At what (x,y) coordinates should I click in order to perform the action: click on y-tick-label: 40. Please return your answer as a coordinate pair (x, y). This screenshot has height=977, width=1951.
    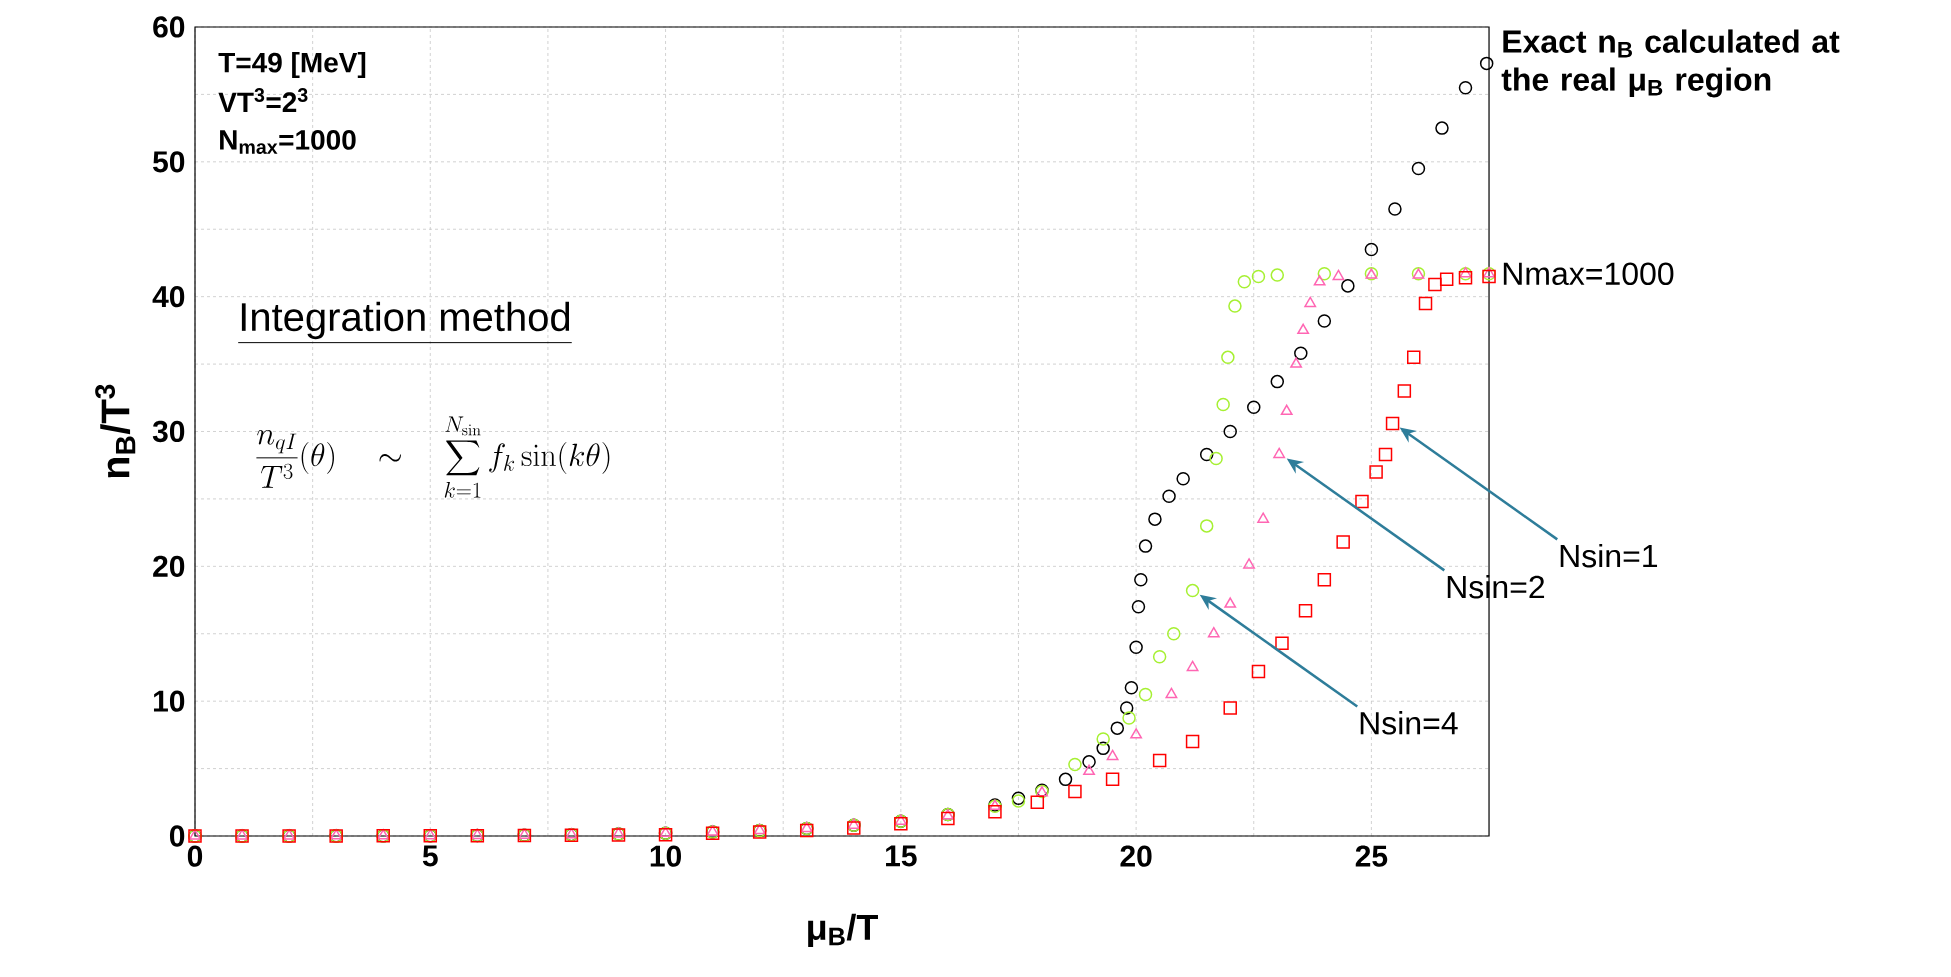
    Looking at the image, I should click on (168, 297).